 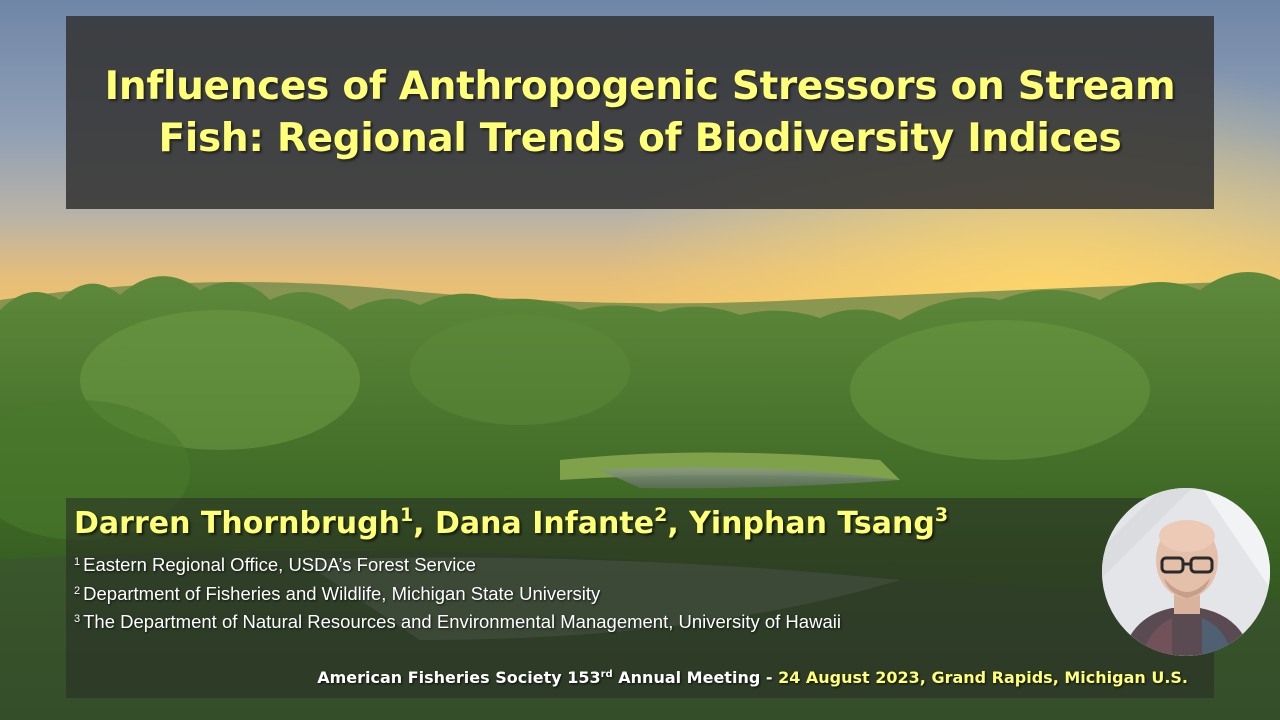 What do you see at coordinates (406, 515) in the screenshot?
I see `author-affiliation-mark: 1` at bounding box center [406, 515].